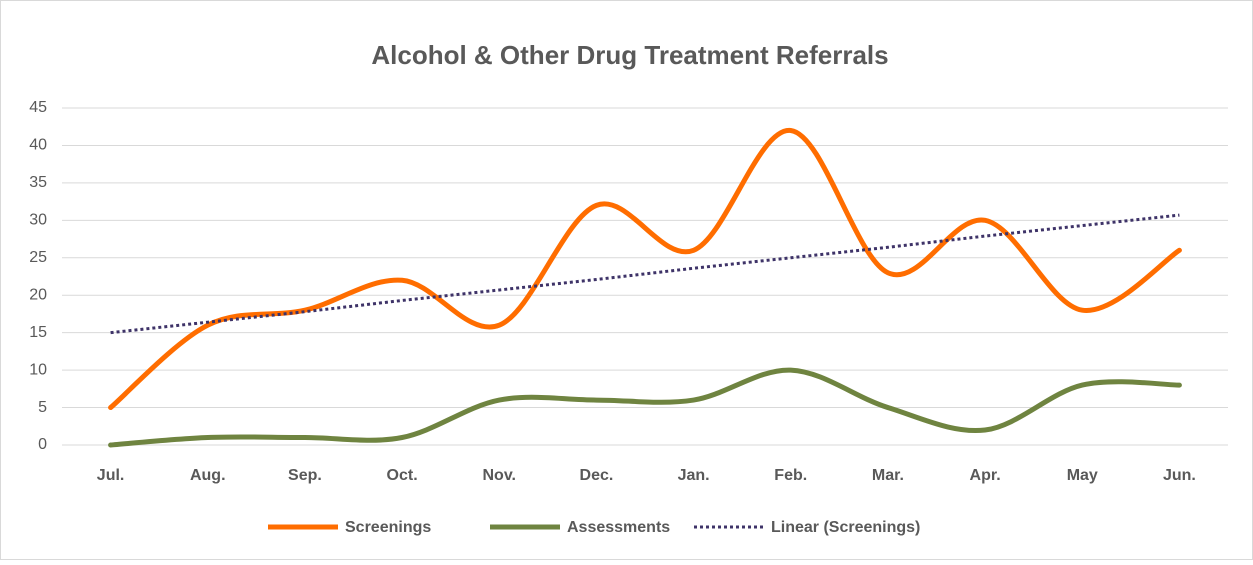 Image resolution: width=1253 pixels, height=565 pixels. I want to click on x-tick-label: Dec., so click(597, 475).